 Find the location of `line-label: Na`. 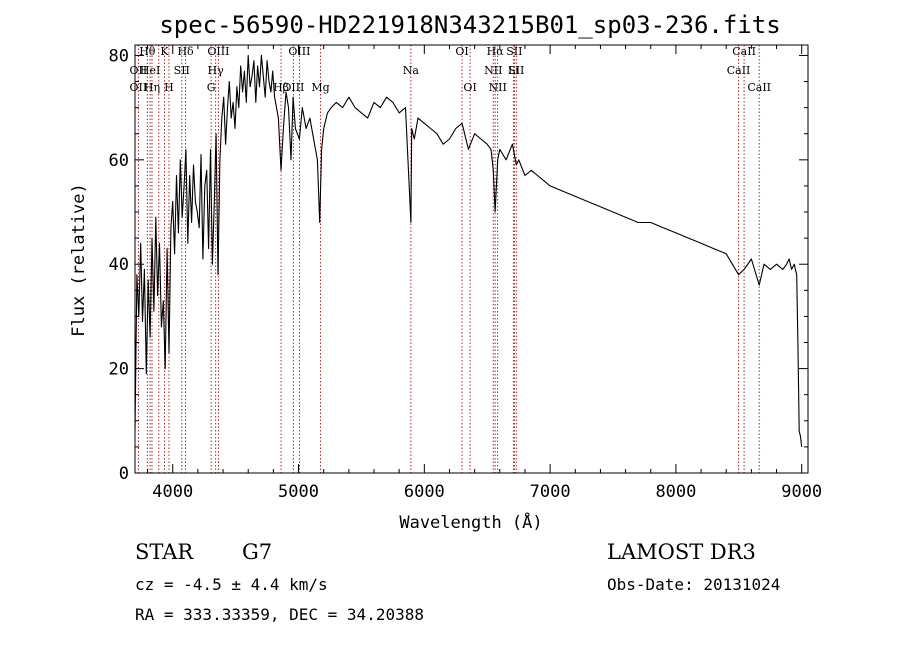

line-label: Na is located at coordinates (411, 70).